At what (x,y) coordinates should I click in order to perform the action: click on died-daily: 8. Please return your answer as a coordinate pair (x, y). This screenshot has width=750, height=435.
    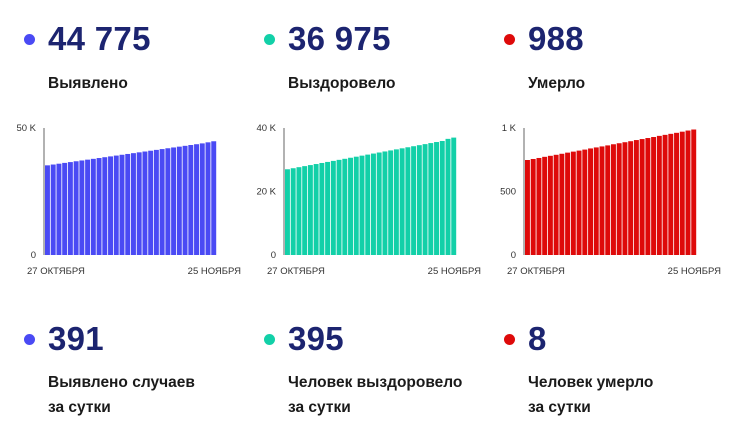
    Looking at the image, I should click on (537, 338).